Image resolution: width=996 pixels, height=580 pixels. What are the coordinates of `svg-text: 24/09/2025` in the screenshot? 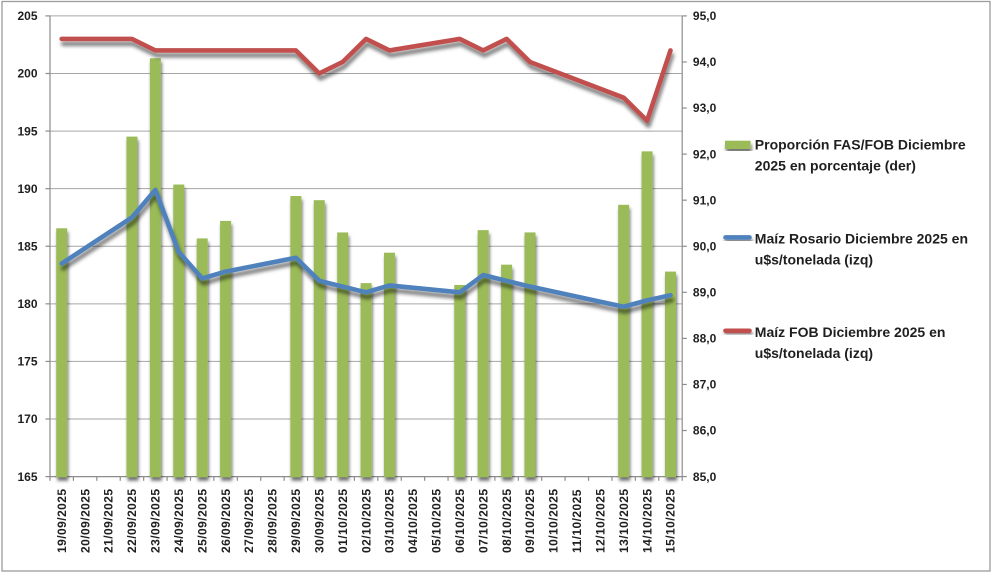 It's located at (179, 520).